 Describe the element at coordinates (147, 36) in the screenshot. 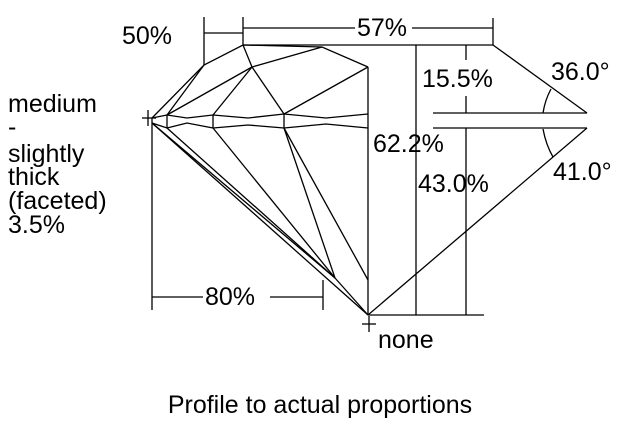

I see `star-length-label: 50%` at that location.